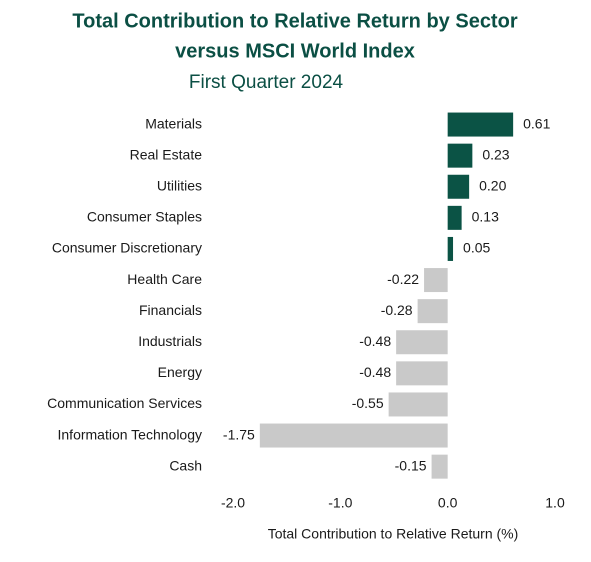 The width and height of the screenshot is (591, 562). Describe the element at coordinates (179, 185) in the screenshot. I see `category-label: Utilities` at that location.